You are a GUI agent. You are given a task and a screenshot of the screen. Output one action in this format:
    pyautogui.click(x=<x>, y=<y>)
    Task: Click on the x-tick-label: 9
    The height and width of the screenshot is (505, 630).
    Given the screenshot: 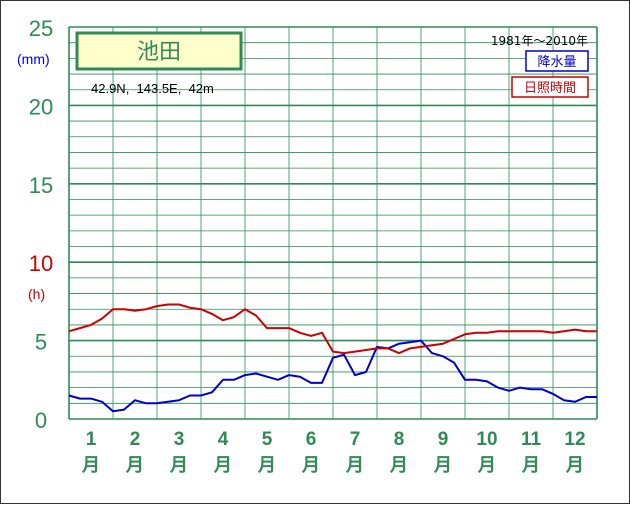 What is the action you would take?
    pyautogui.click(x=443, y=439)
    